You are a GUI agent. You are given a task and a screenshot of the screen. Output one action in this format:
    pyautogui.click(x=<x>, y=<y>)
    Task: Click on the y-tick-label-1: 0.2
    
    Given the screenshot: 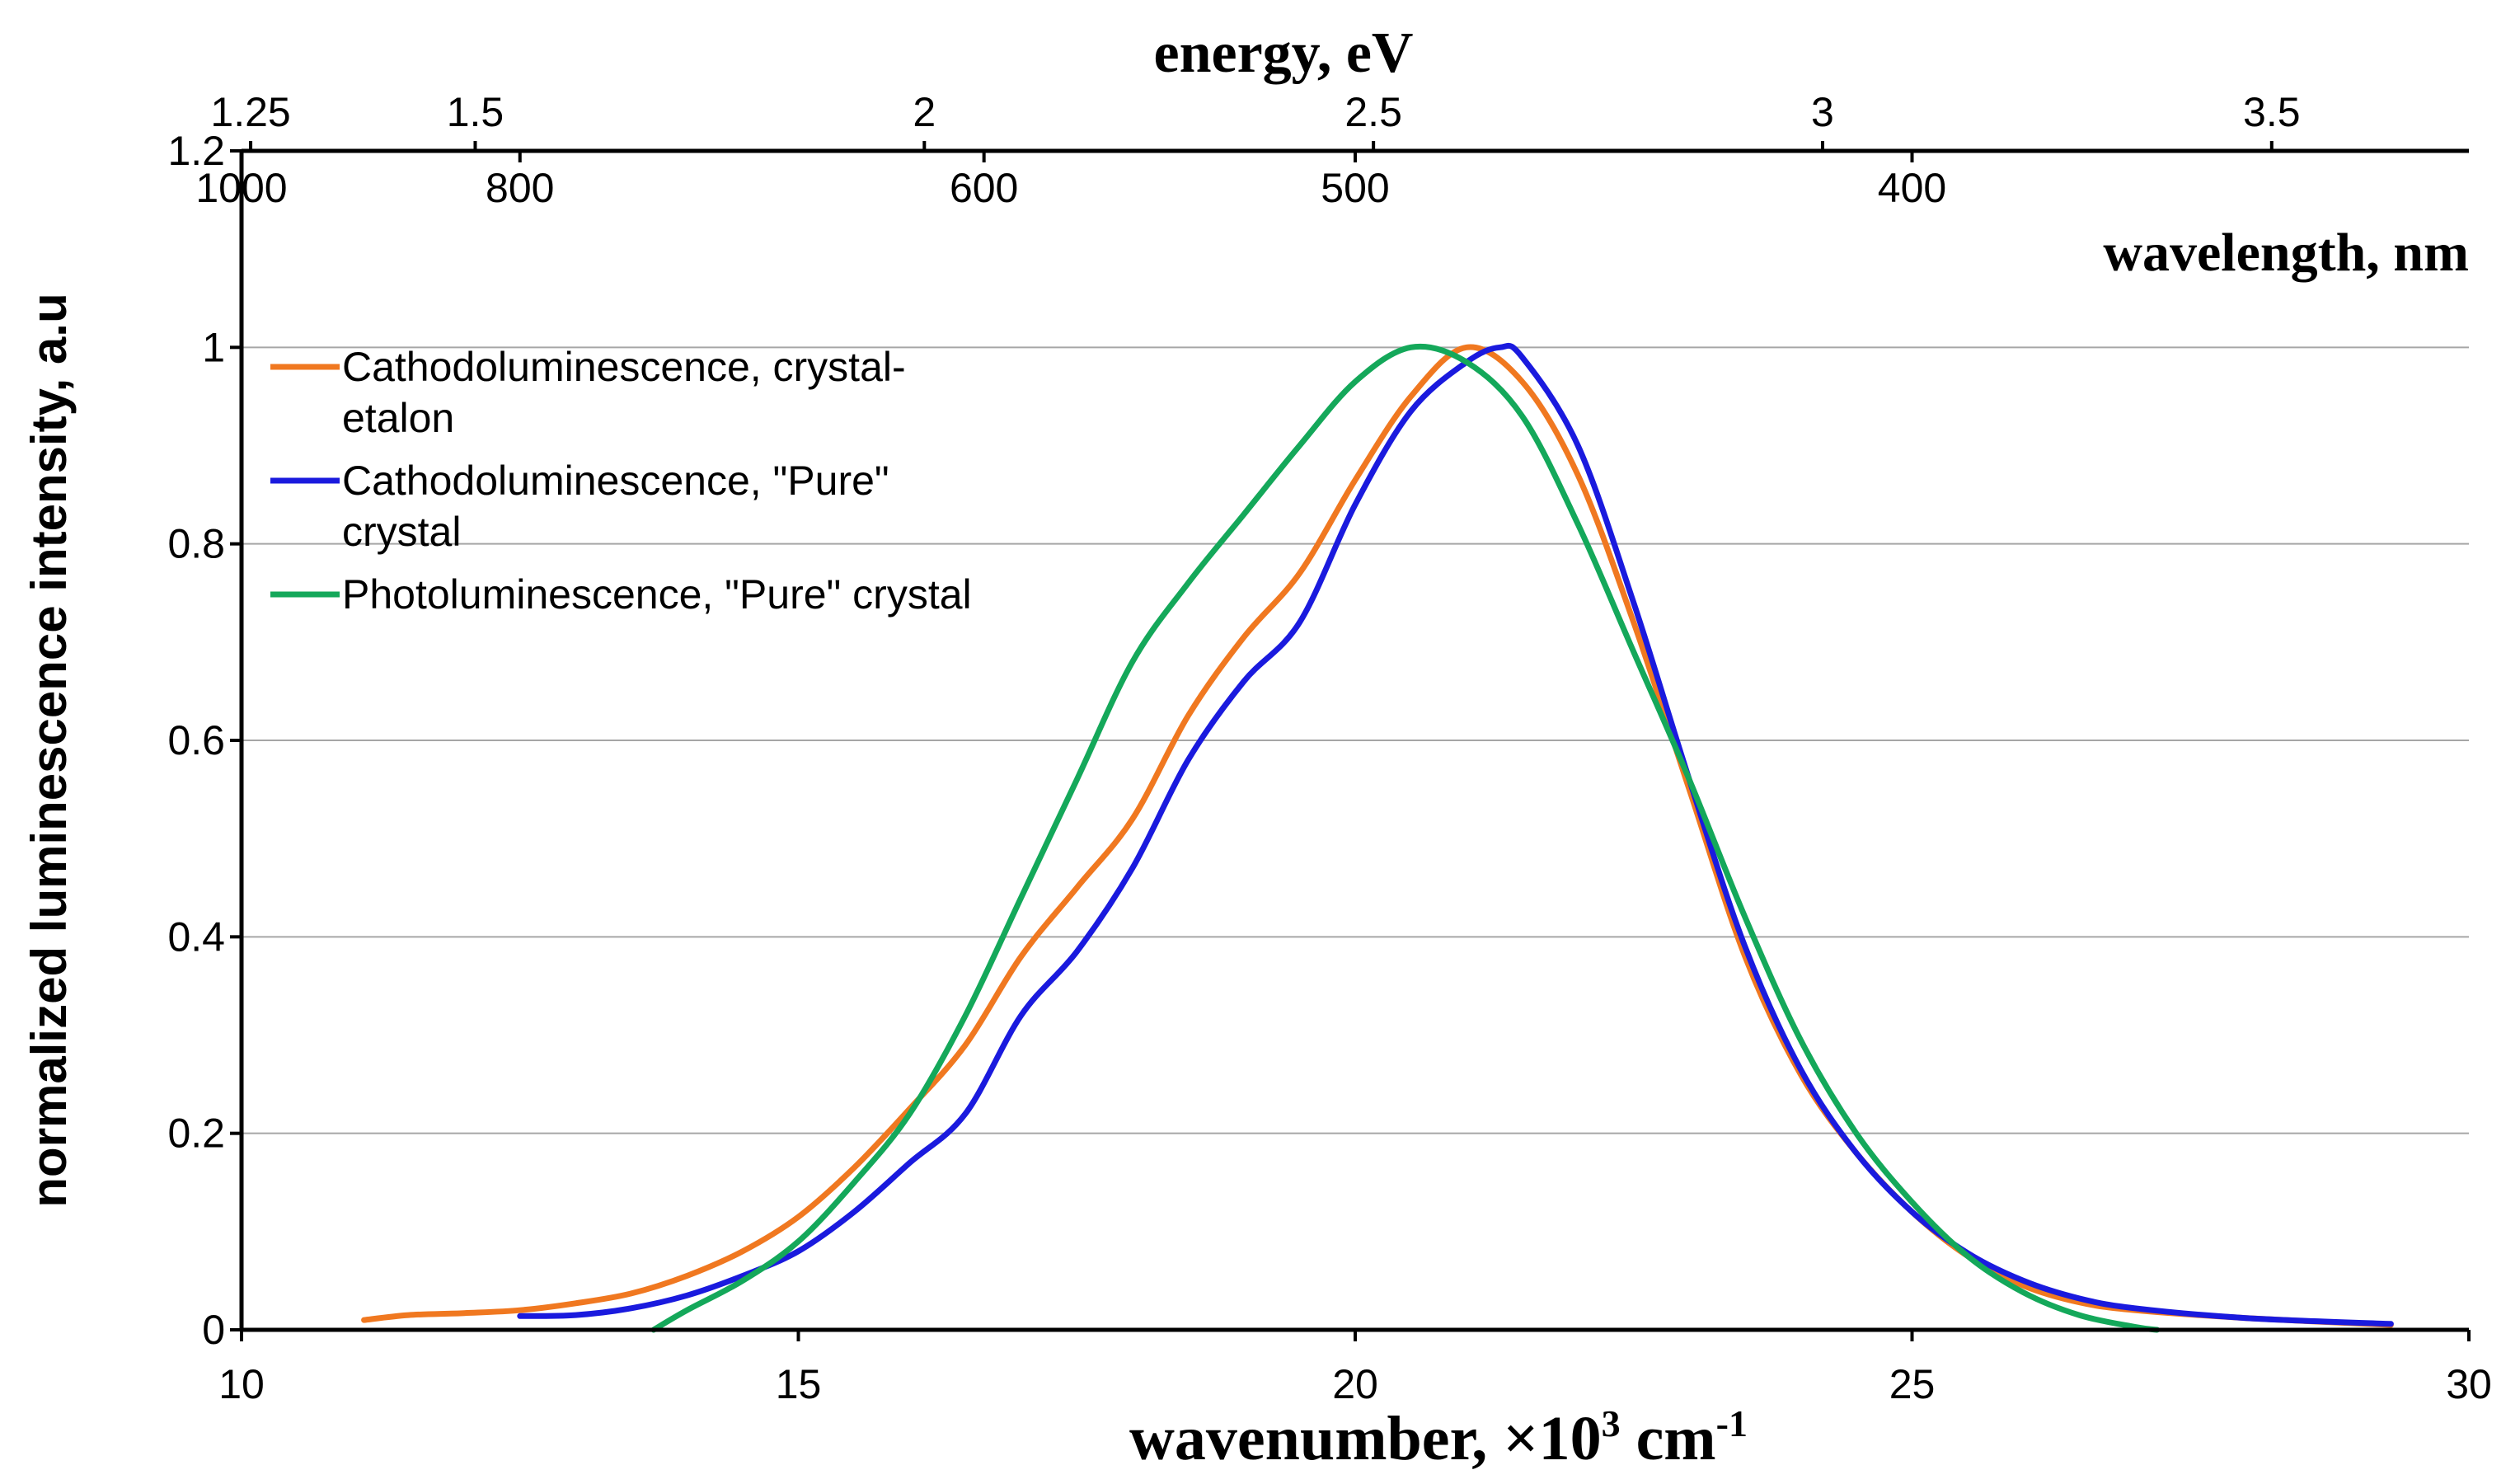 What is the action you would take?
    pyautogui.click(x=196, y=1134)
    